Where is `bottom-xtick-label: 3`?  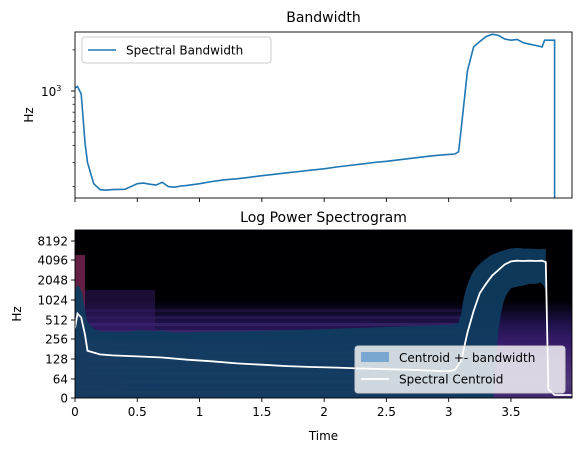
bottom-xtick-label: 3 is located at coordinates (449, 412).